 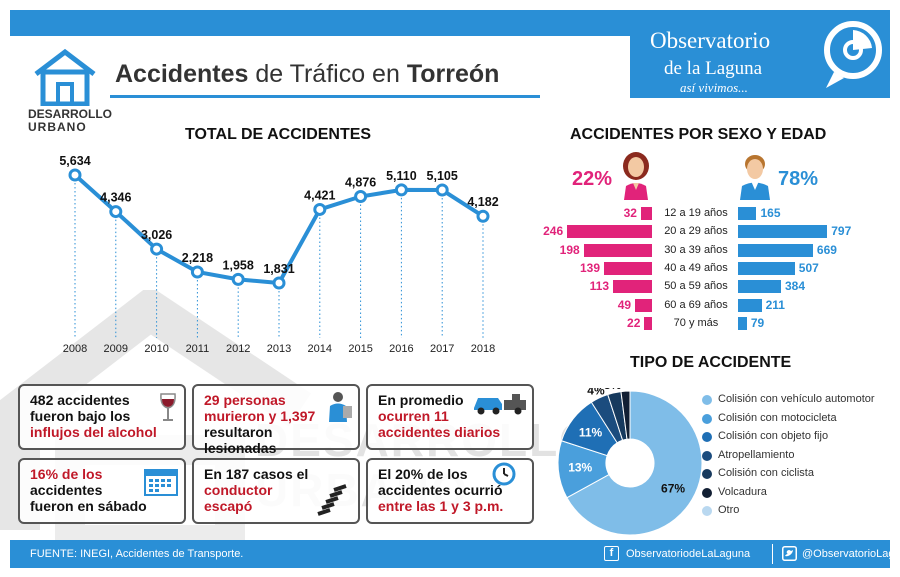 What do you see at coordinates (796, 399) in the screenshot?
I see `legend-label: Colisión con vehículo automotor` at bounding box center [796, 399].